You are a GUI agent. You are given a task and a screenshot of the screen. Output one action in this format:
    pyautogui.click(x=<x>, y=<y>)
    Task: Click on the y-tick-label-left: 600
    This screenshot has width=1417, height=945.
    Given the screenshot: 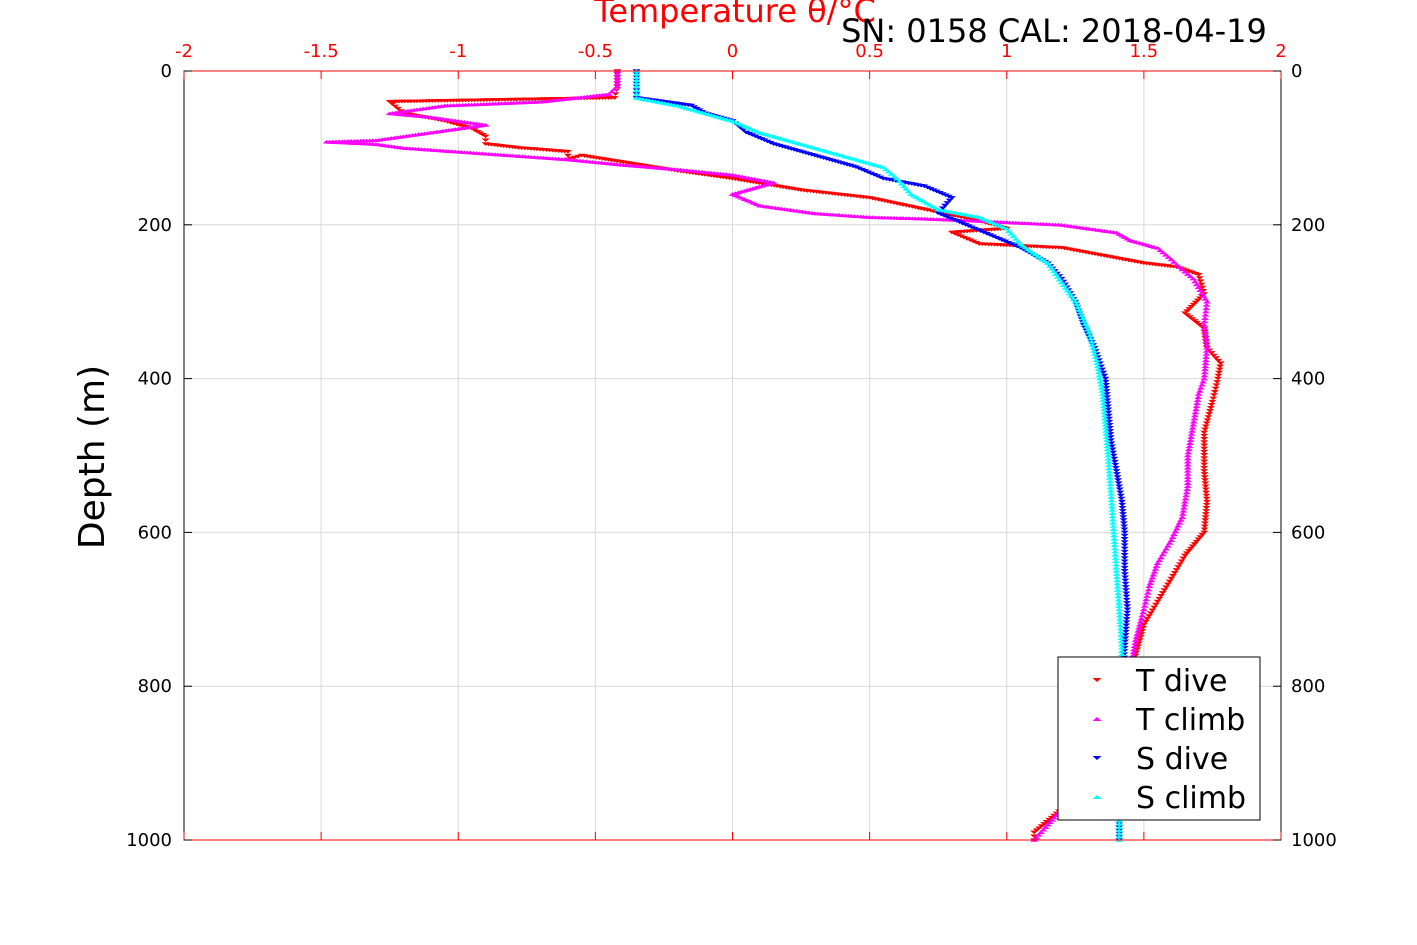 What is the action you would take?
    pyautogui.click(x=155, y=532)
    